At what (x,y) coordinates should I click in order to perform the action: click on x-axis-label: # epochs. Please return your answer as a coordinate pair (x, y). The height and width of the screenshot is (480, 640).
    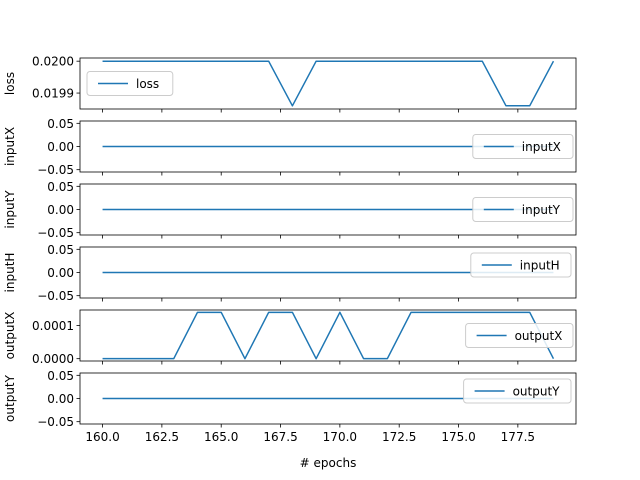
    Looking at the image, I should click on (328, 463).